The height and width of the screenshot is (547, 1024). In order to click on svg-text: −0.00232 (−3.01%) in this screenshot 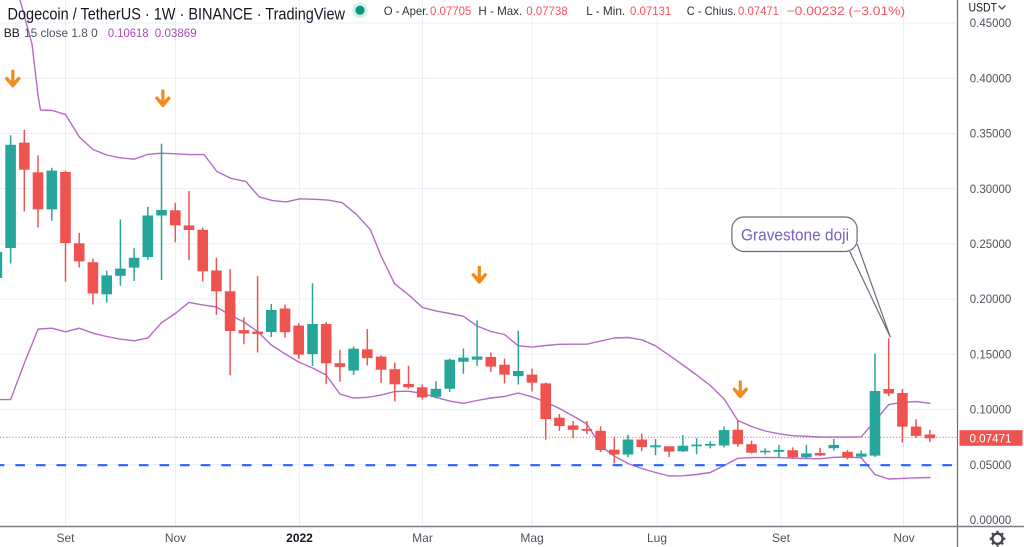, I will do `click(846, 11)`.